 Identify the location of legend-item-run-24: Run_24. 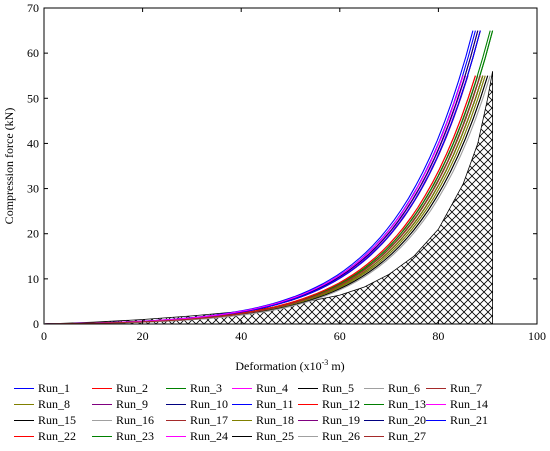
(197, 436).